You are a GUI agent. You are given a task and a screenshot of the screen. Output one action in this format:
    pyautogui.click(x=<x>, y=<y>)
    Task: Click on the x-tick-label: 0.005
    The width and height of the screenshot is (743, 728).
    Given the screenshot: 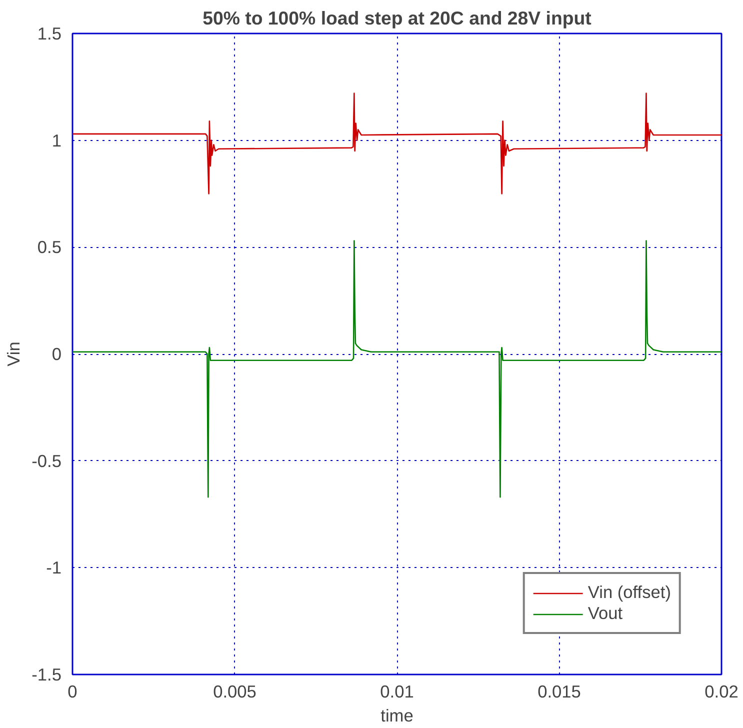 What is the action you would take?
    pyautogui.click(x=234, y=692)
    